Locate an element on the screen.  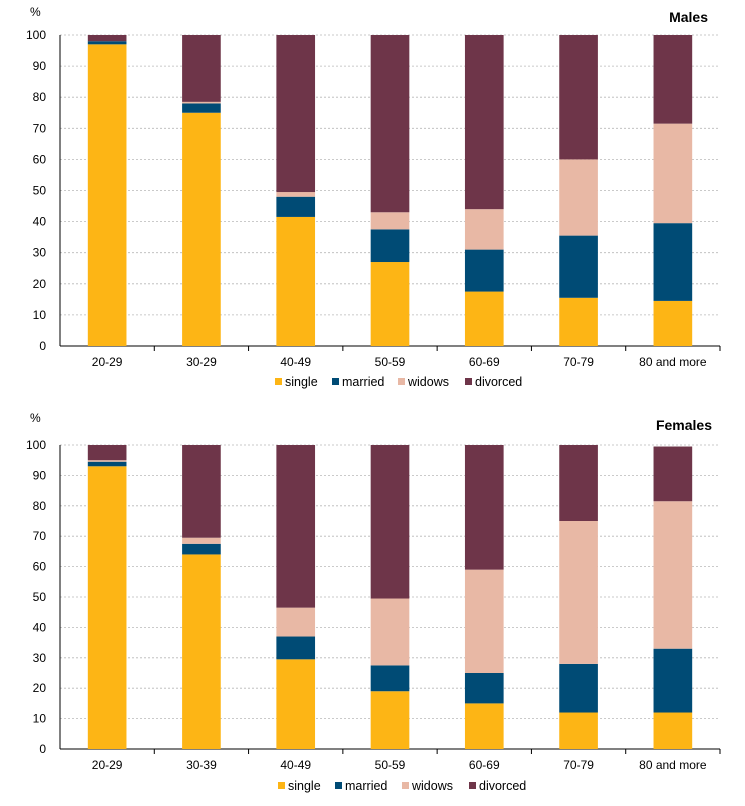
y-tick-label: 30 is located at coordinates (40, 658).